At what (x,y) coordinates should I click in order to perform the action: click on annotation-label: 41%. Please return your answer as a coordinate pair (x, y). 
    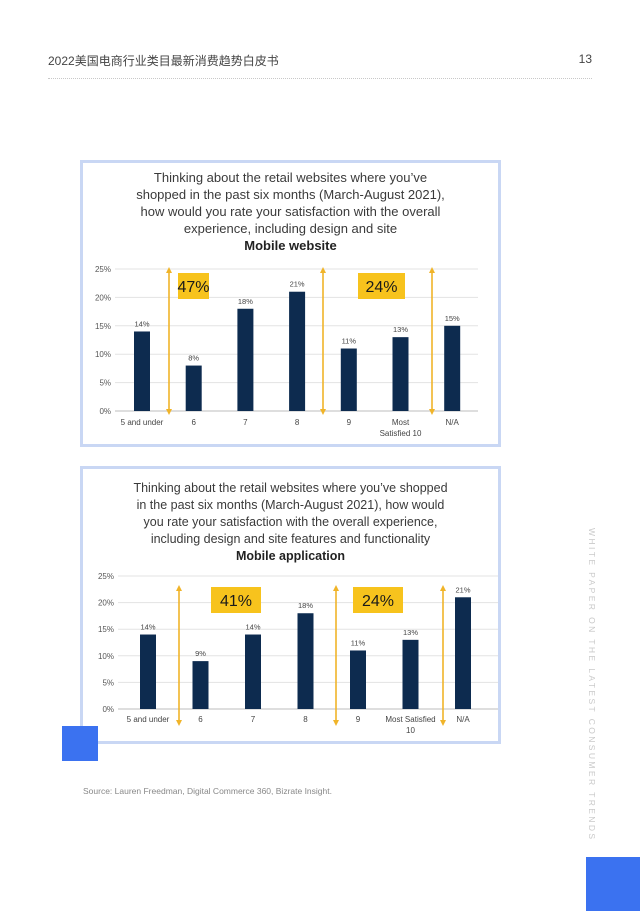
    Looking at the image, I should click on (236, 601).